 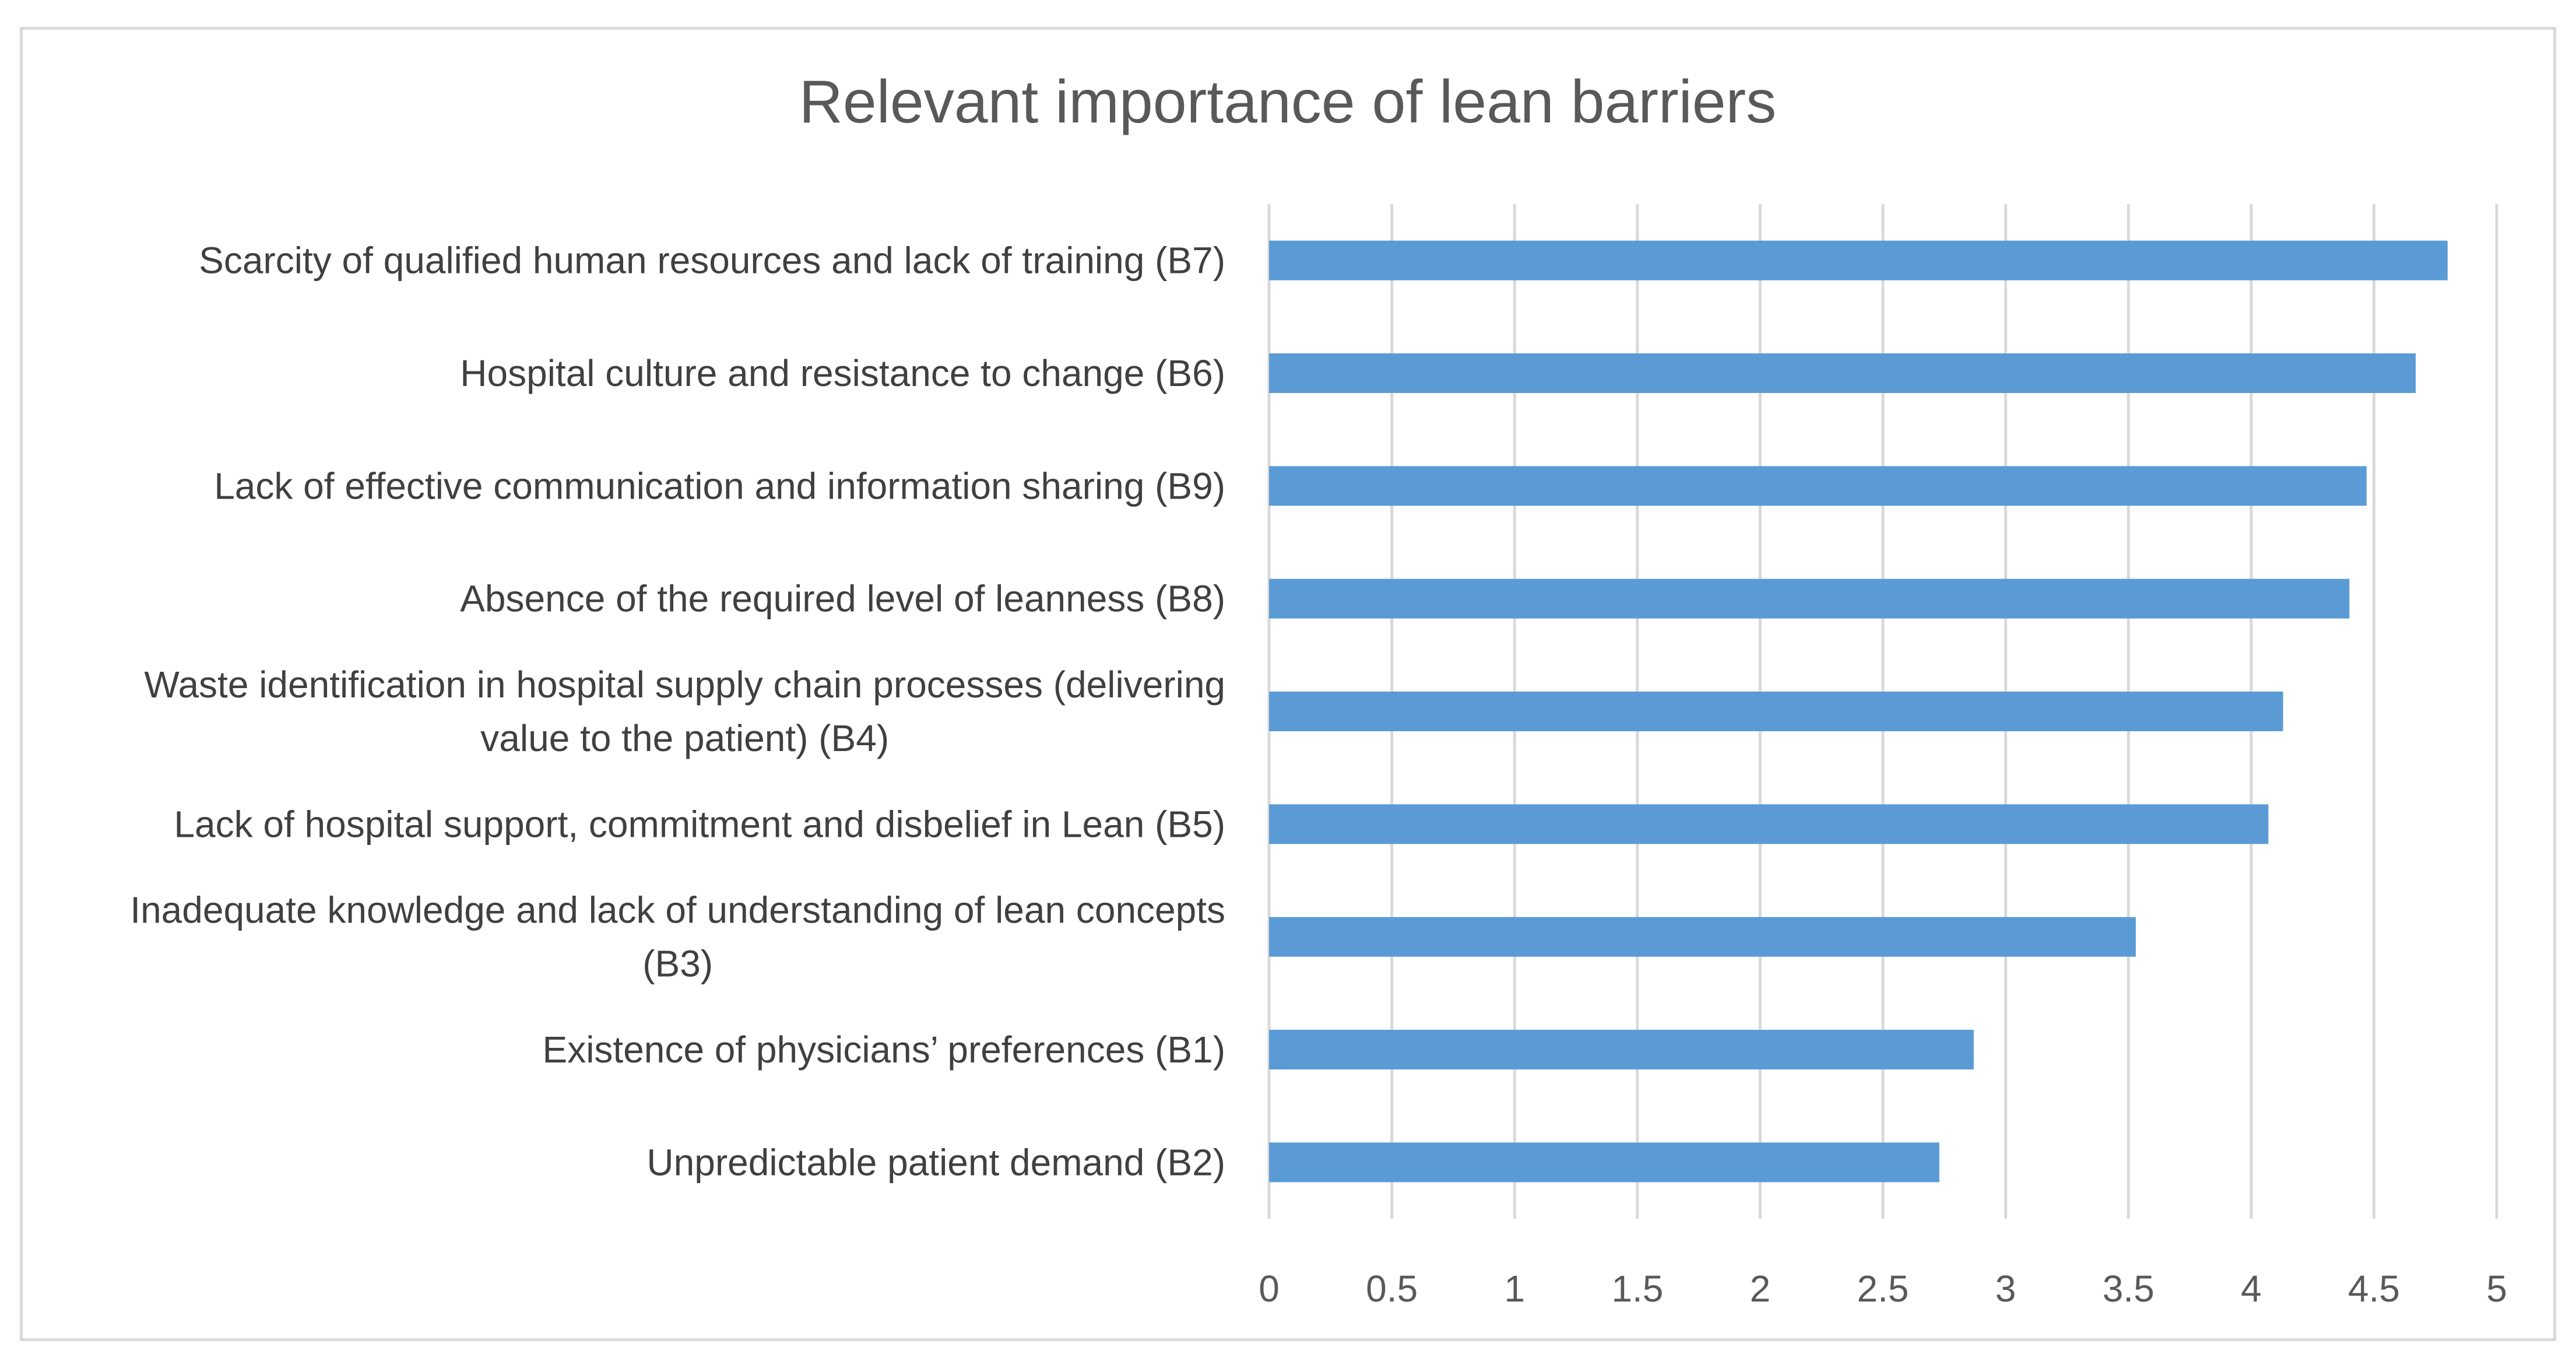 What do you see at coordinates (1637, 1289) in the screenshot?
I see `x-tick-label: 1.5` at bounding box center [1637, 1289].